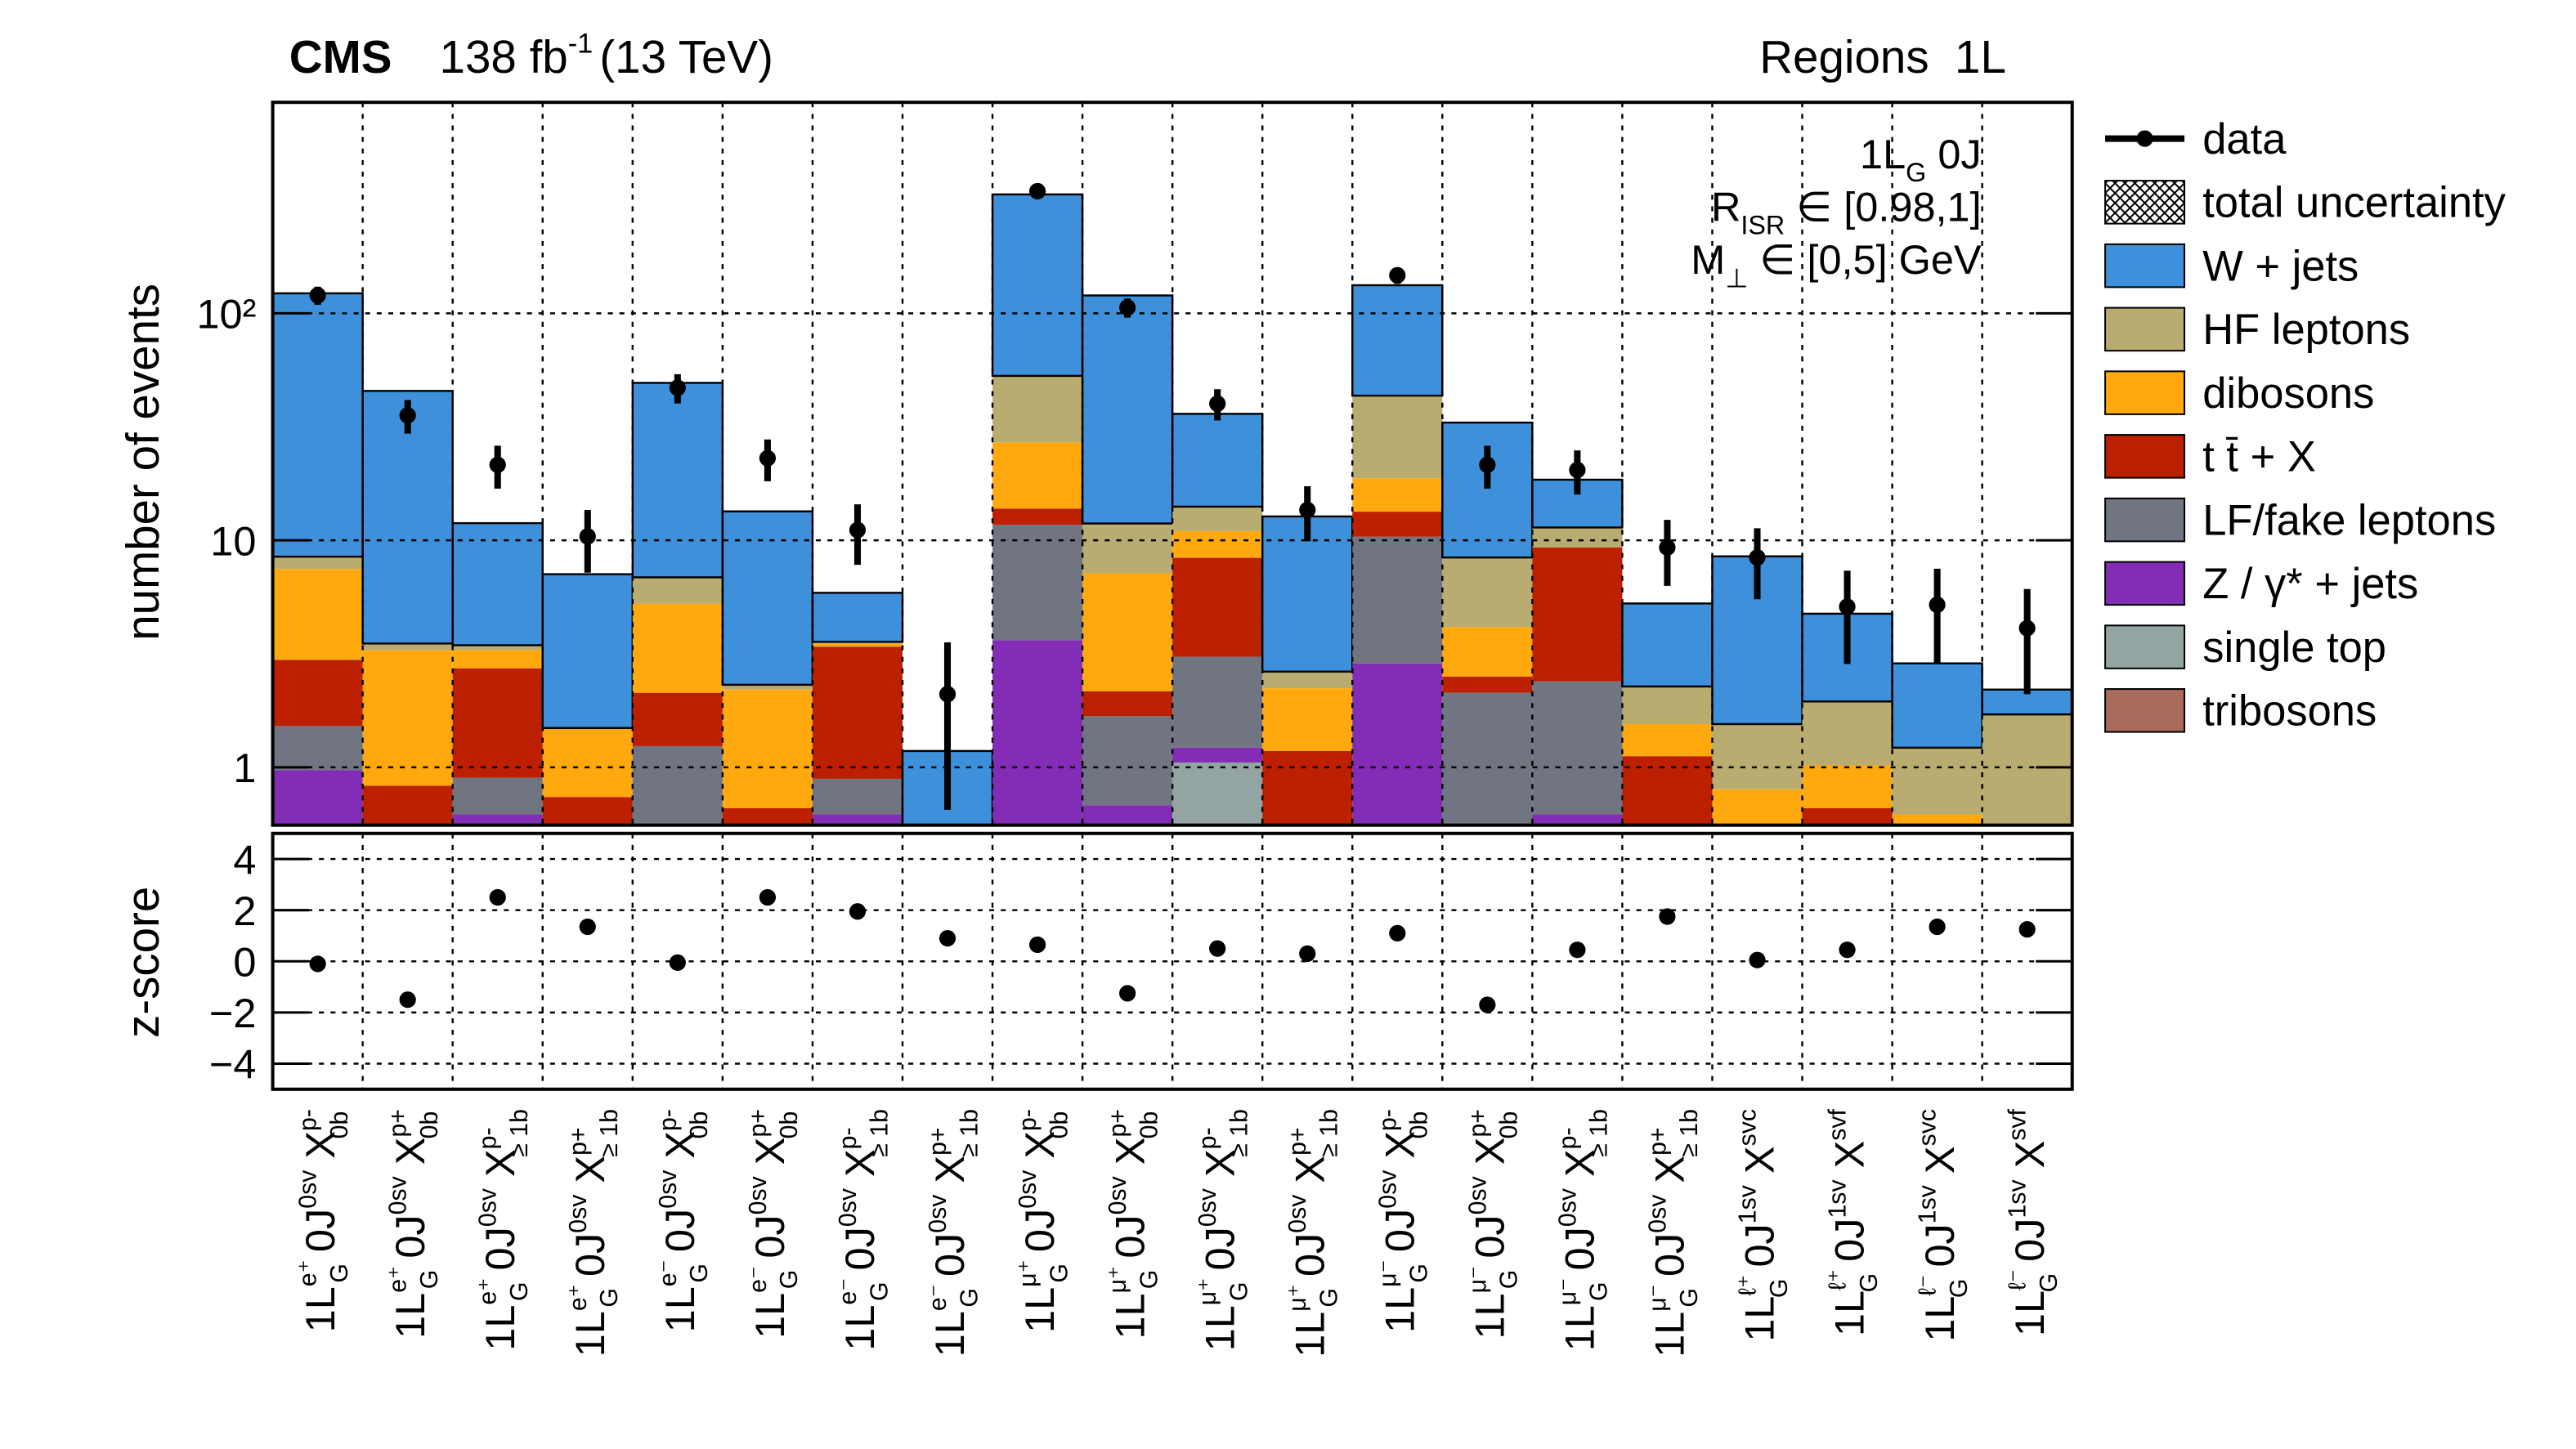 This screenshot has height=1449, width=2576. What do you see at coordinates (947, 694) in the screenshot?
I see `data-point` at bounding box center [947, 694].